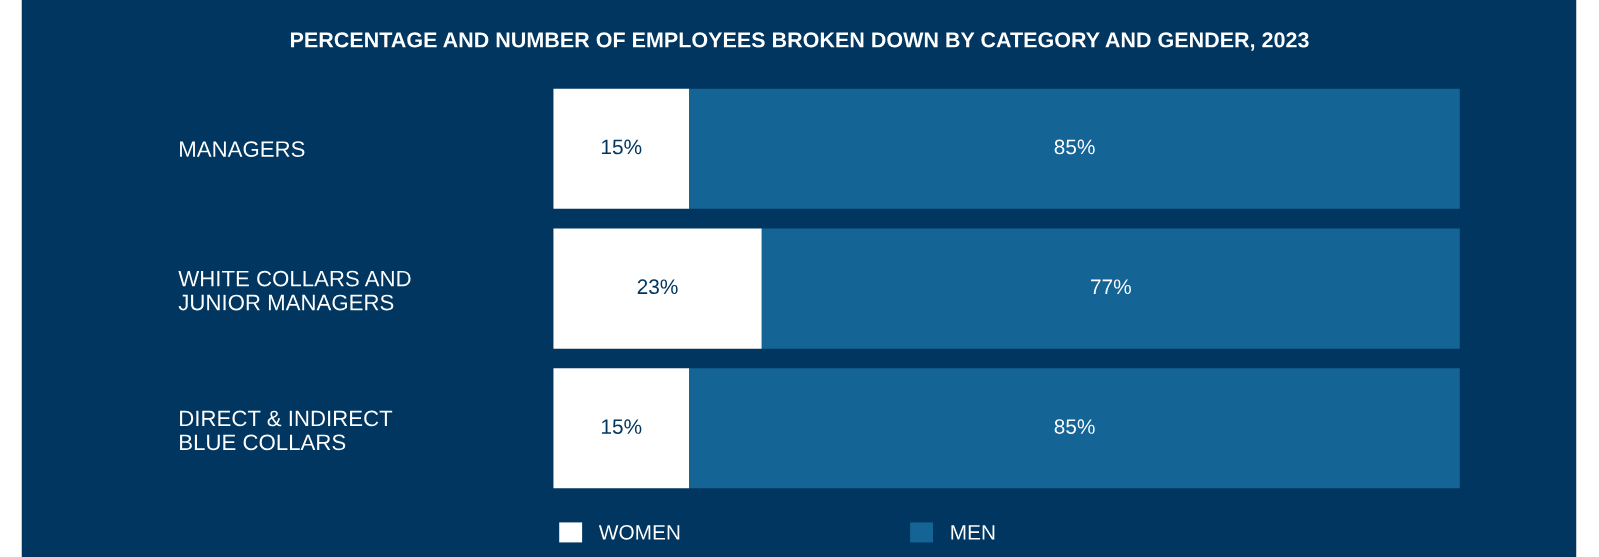  I want to click on data-label: 23%, so click(657, 287).